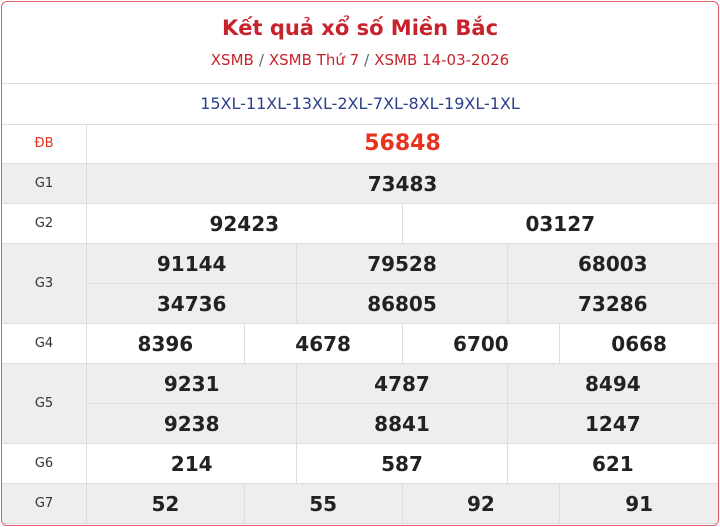 The height and width of the screenshot is (527, 720). I want to click on prize-number: 4787, so click(402, 384).